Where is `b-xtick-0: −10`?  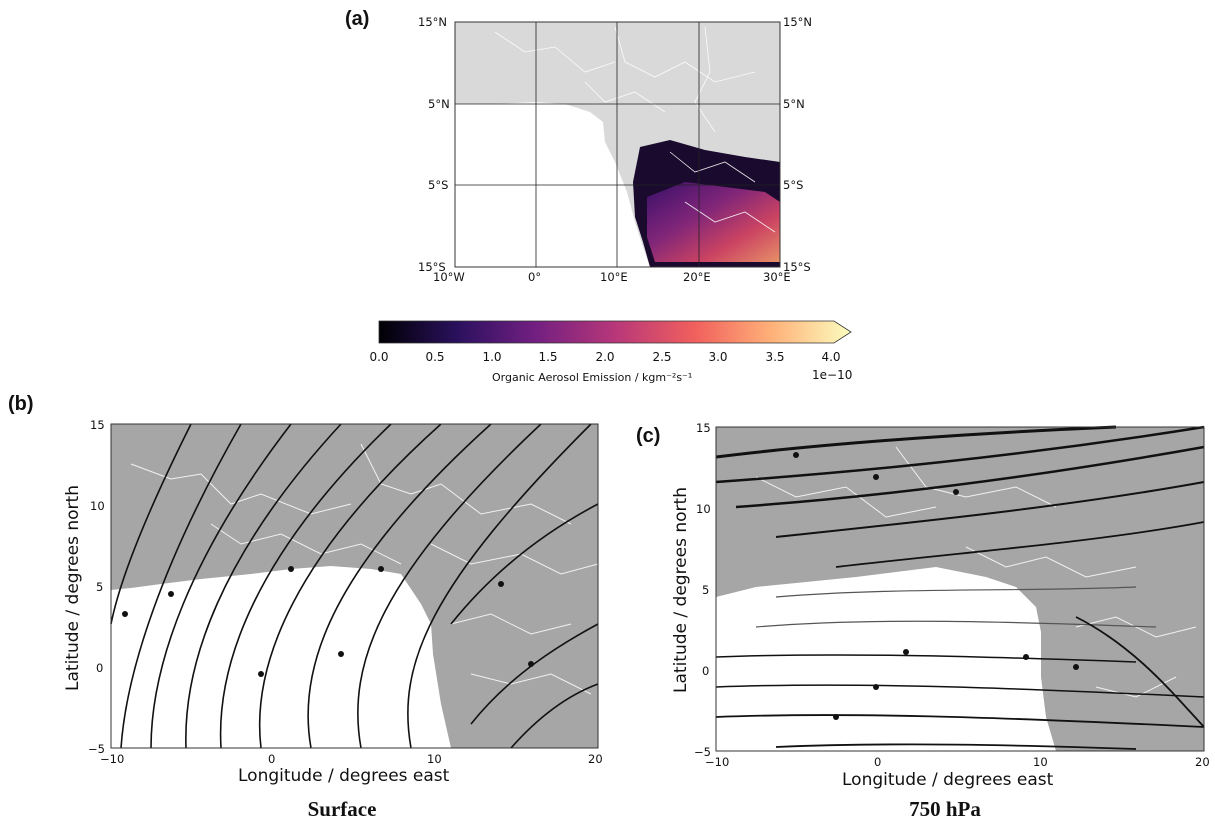 b-xtick-0: −10 is located at coordinates (112, 759).